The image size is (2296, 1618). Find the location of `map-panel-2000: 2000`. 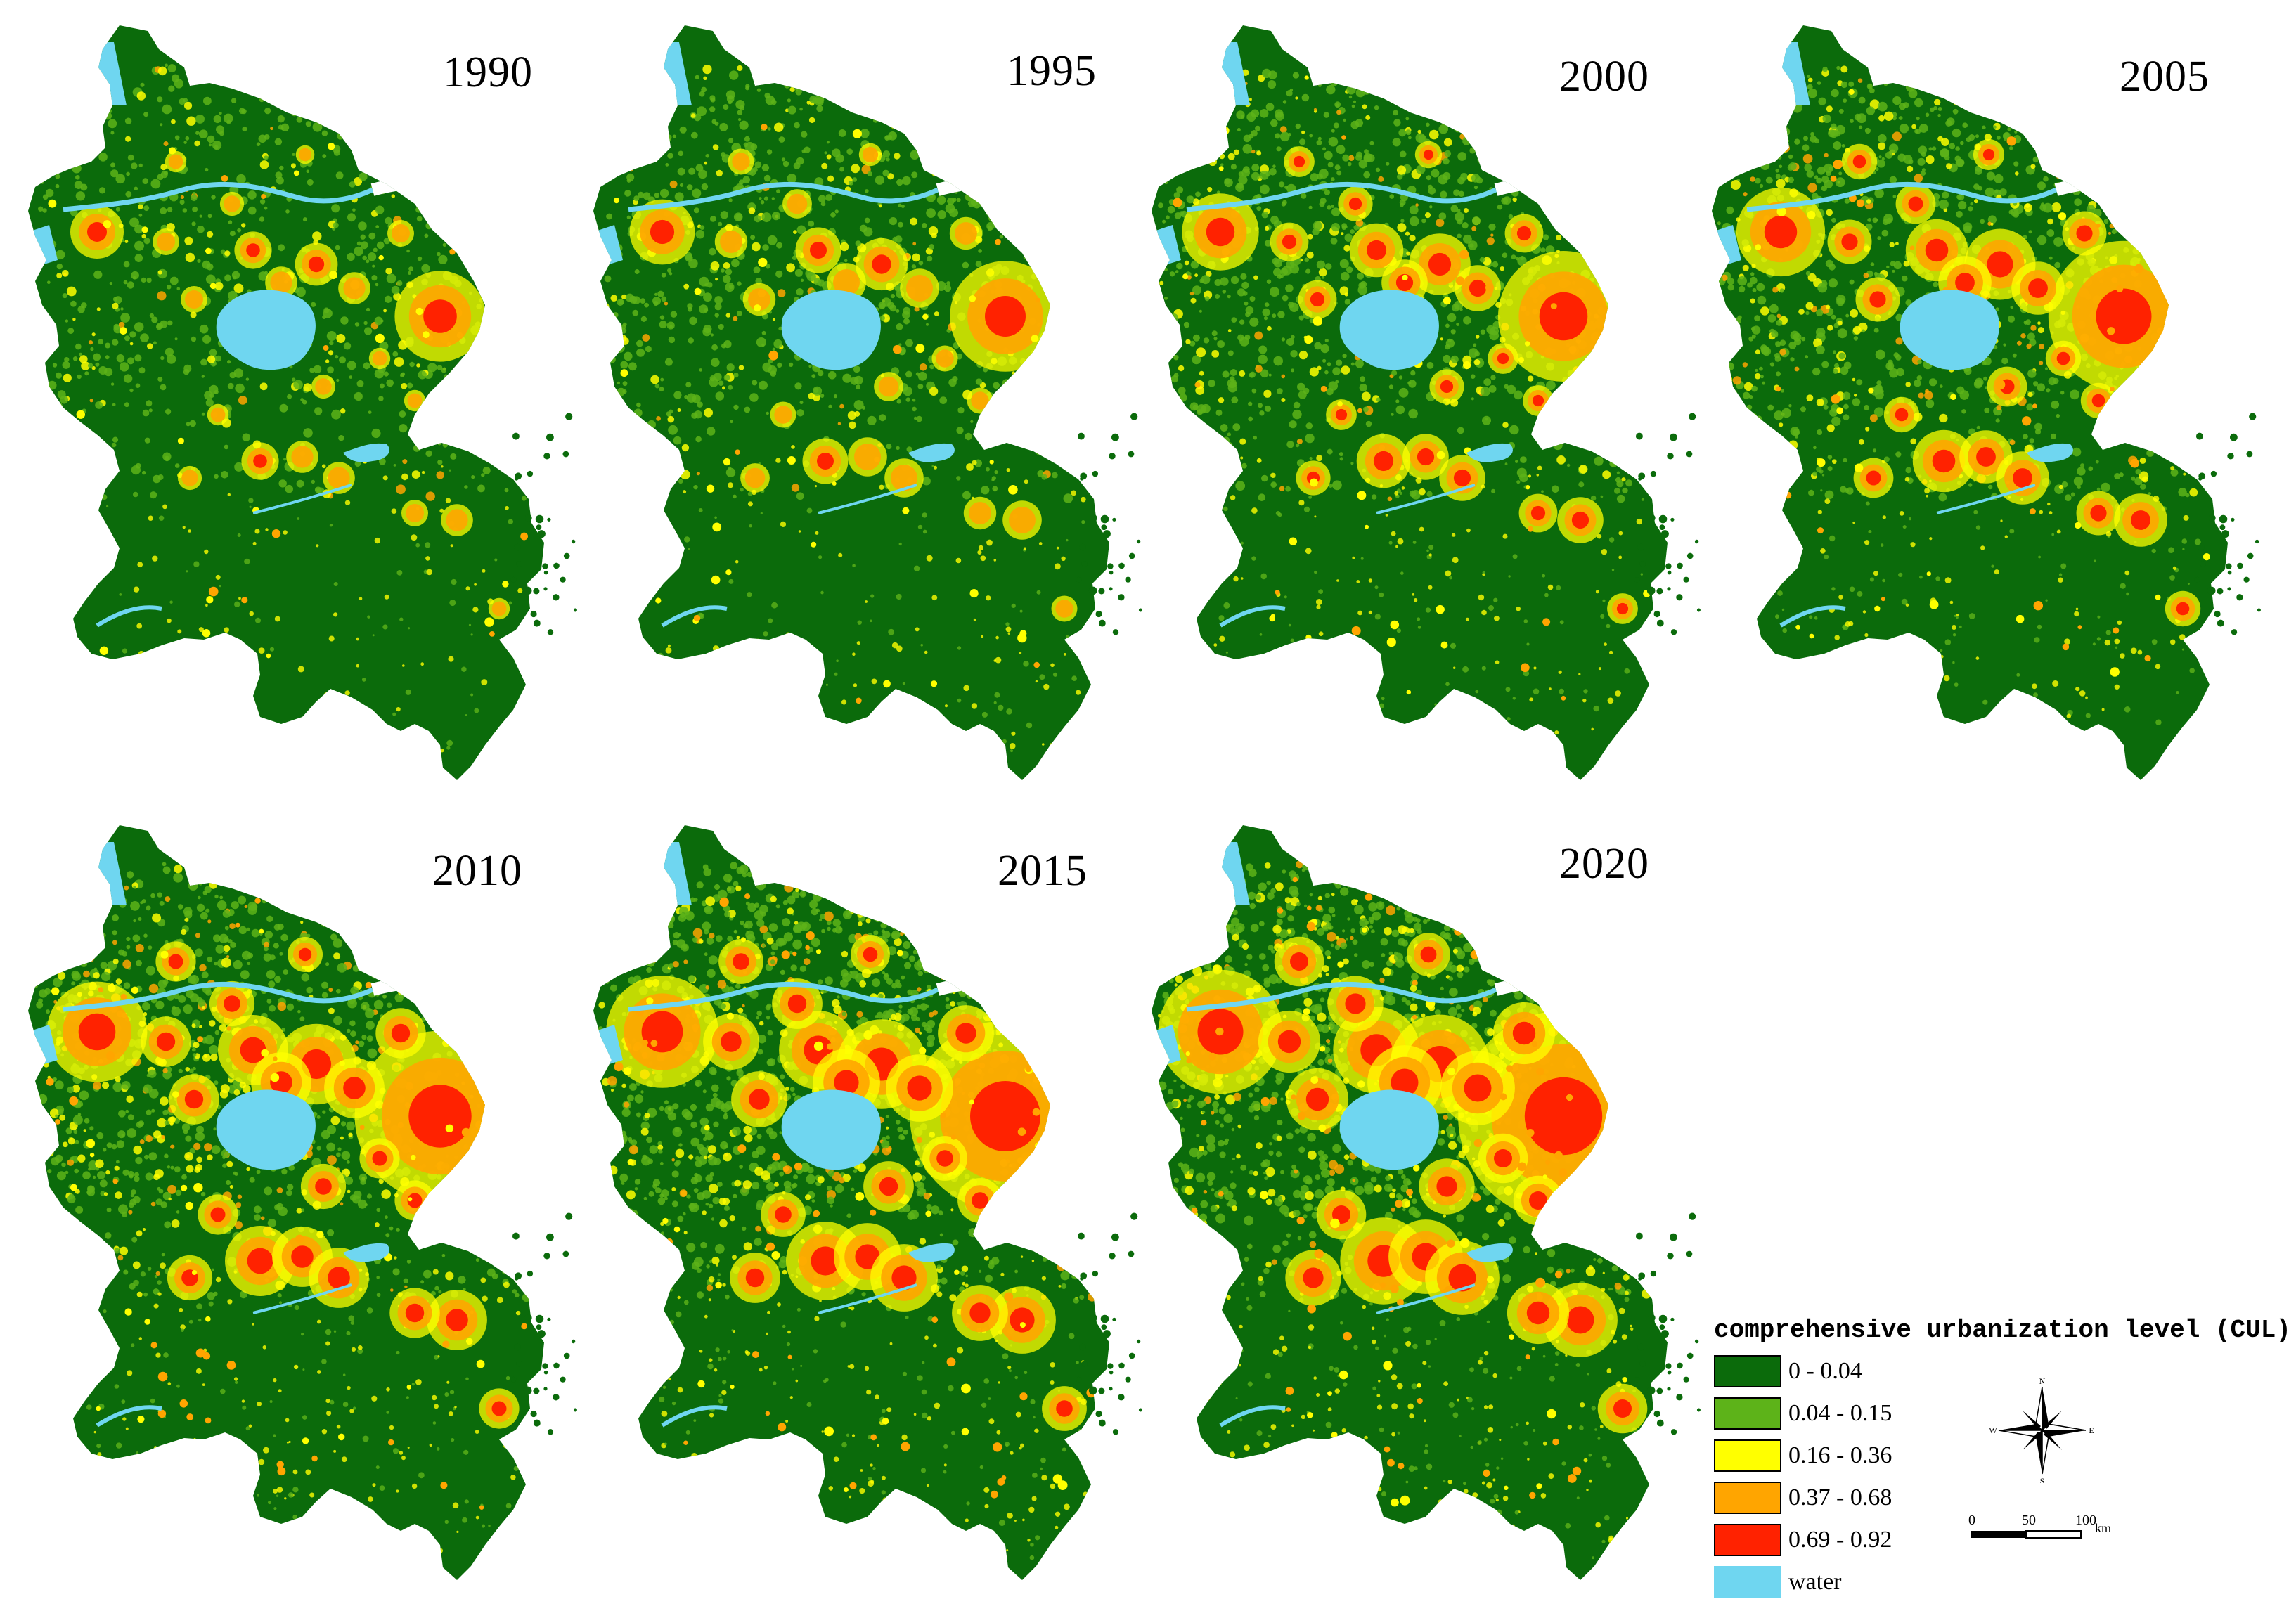

map-panel-2000: 2000 is located at coordinates (1425, 413).